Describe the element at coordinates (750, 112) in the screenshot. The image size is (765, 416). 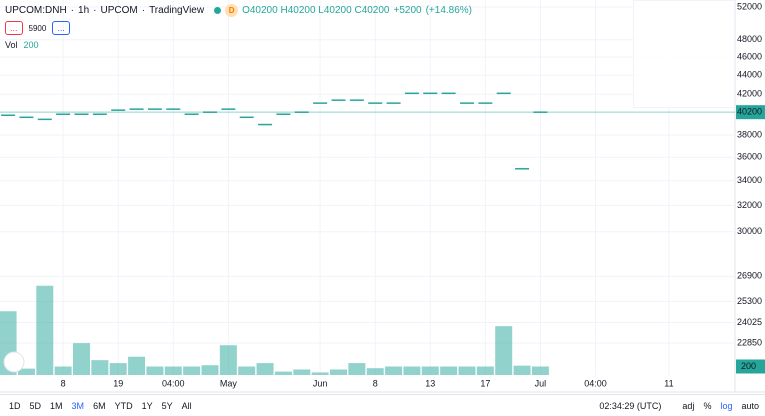
I see `price-tag` at that location.